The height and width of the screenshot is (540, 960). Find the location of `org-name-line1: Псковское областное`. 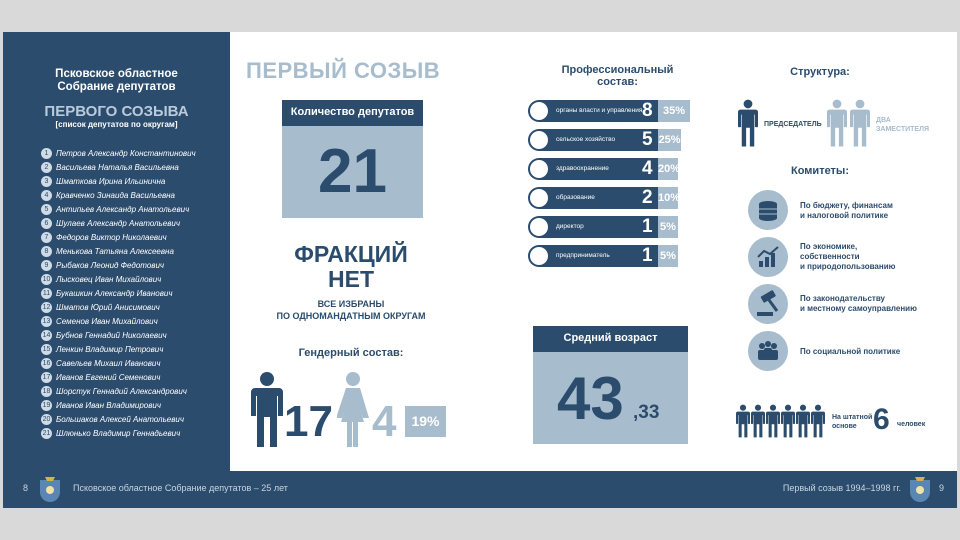

org-name-line1: Псковское областное is located at coordinates (116, 74).